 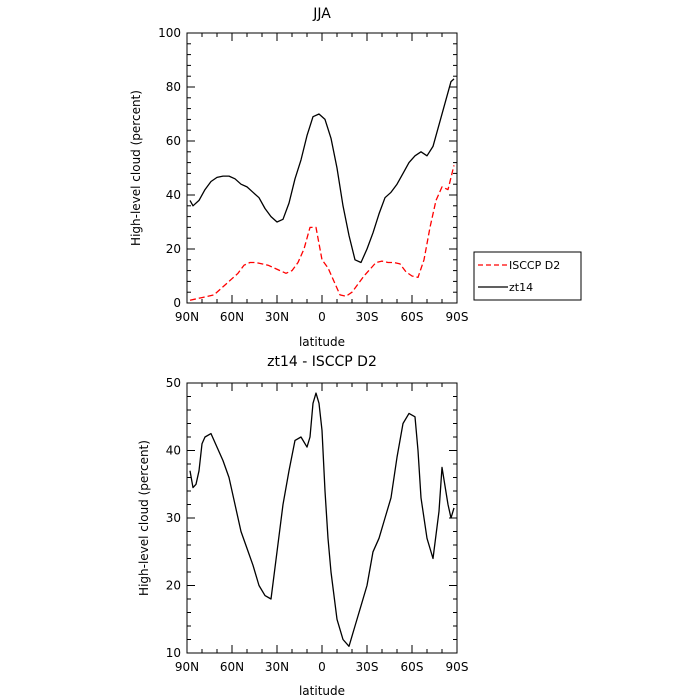 I want to click on top-x-tick-label: 60N, so click(x=232, y=317).